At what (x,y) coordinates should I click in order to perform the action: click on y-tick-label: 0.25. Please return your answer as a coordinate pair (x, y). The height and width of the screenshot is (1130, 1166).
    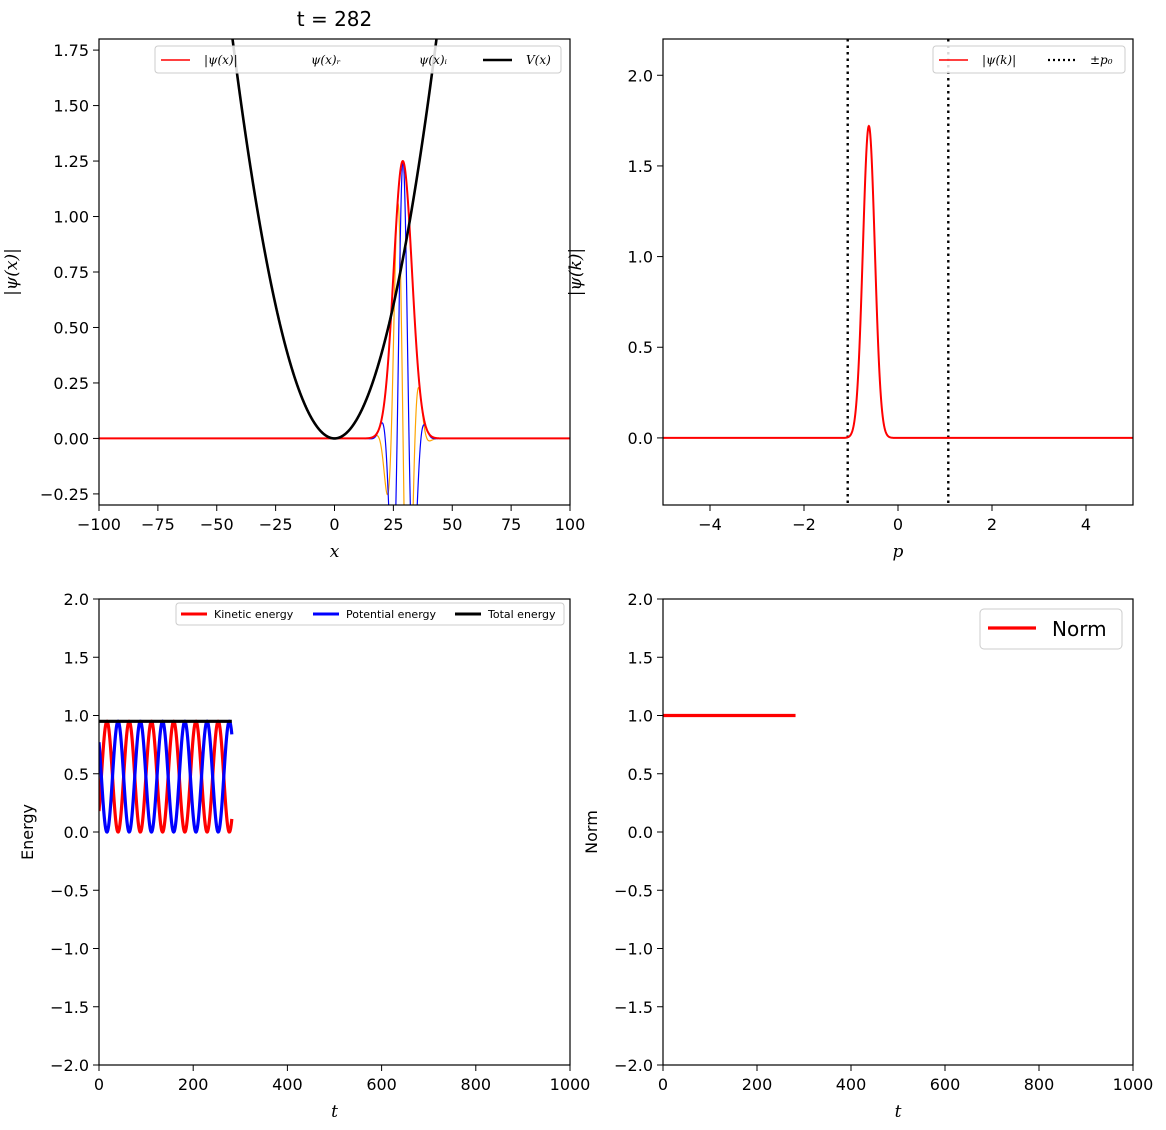
    Looking at the image, I should click on (71, 383).